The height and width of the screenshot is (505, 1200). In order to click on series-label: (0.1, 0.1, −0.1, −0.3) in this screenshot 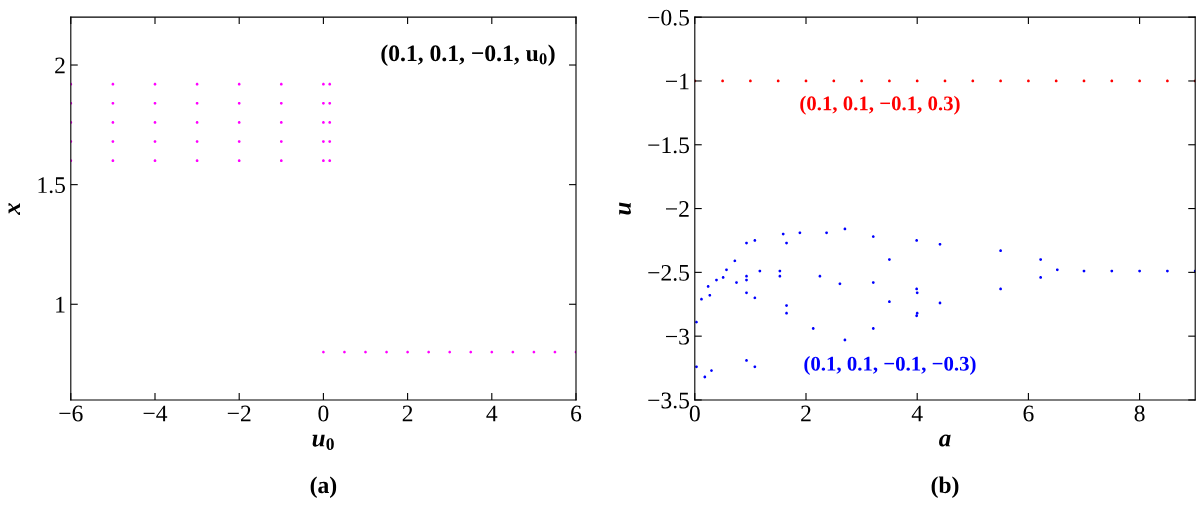, I will do `click(890, 365)`.